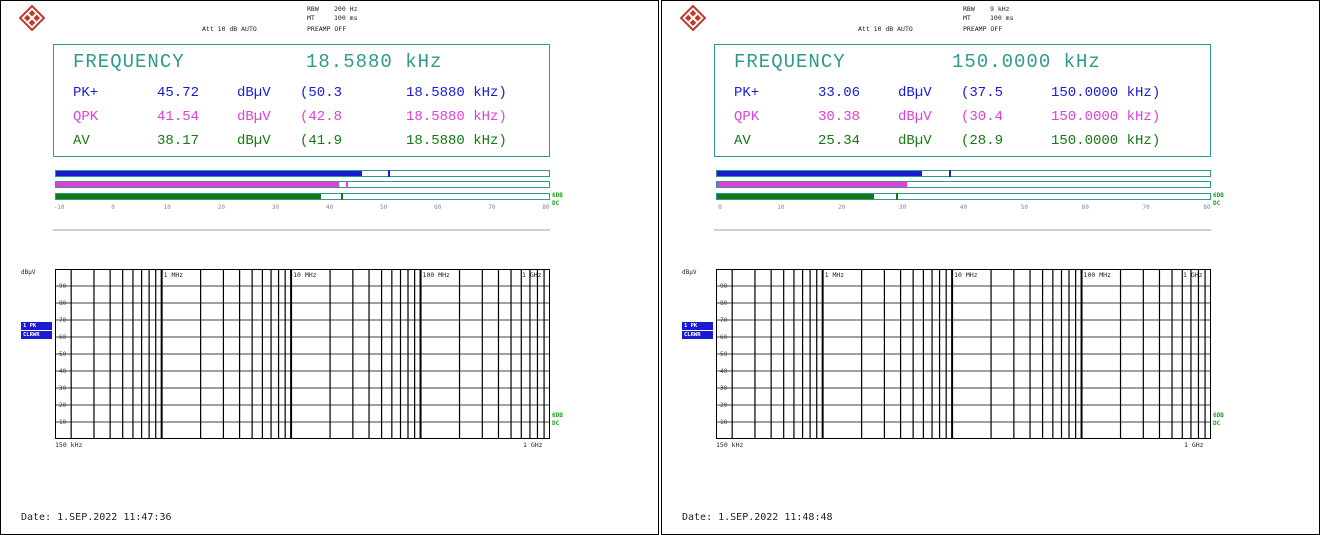 The image size is (1322, 535). Describe the element at coordinates (178, 93) in the screenshot. I see `pk-detector-level: 45.72` at that location.